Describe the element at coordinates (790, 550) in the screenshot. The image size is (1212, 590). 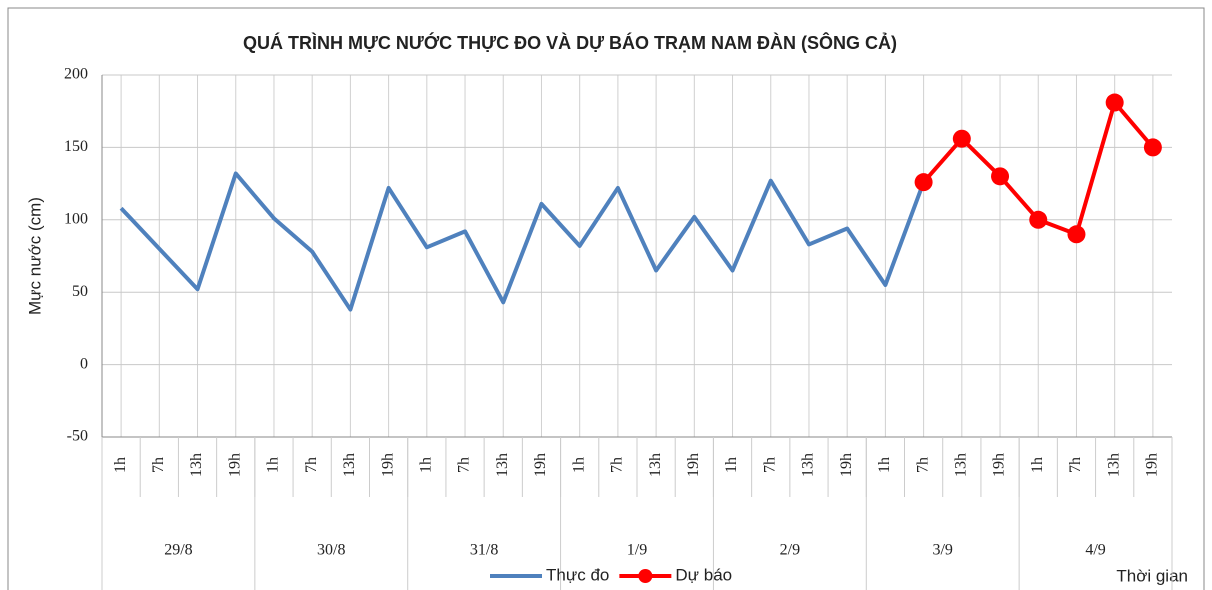
I see `group-label: 2/9` at that location.